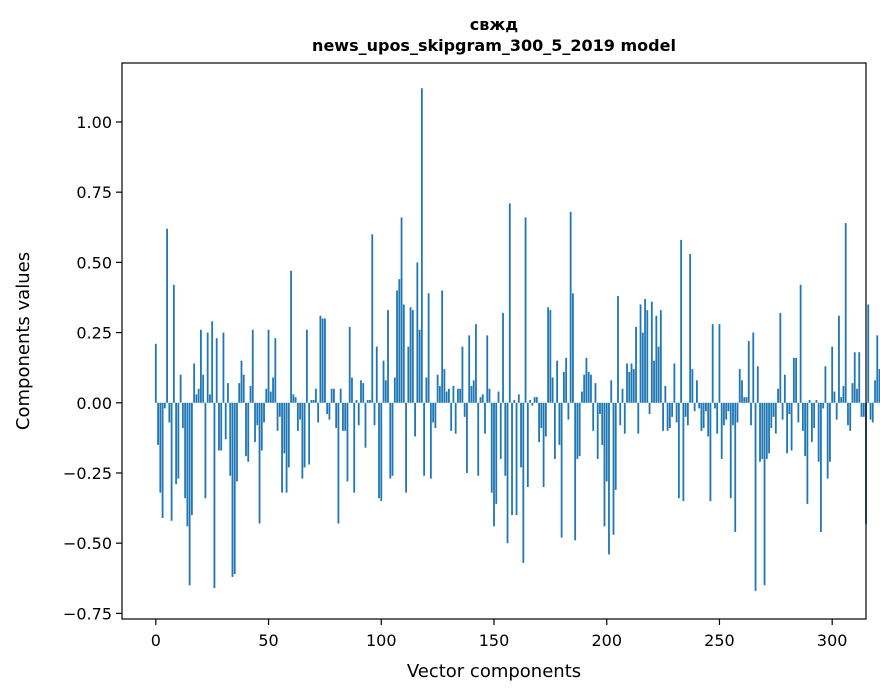  What do you see at coordinates (494, 640) in the screenshot?
I see `x-tick-label: 150` at bounding box center [494, 640].